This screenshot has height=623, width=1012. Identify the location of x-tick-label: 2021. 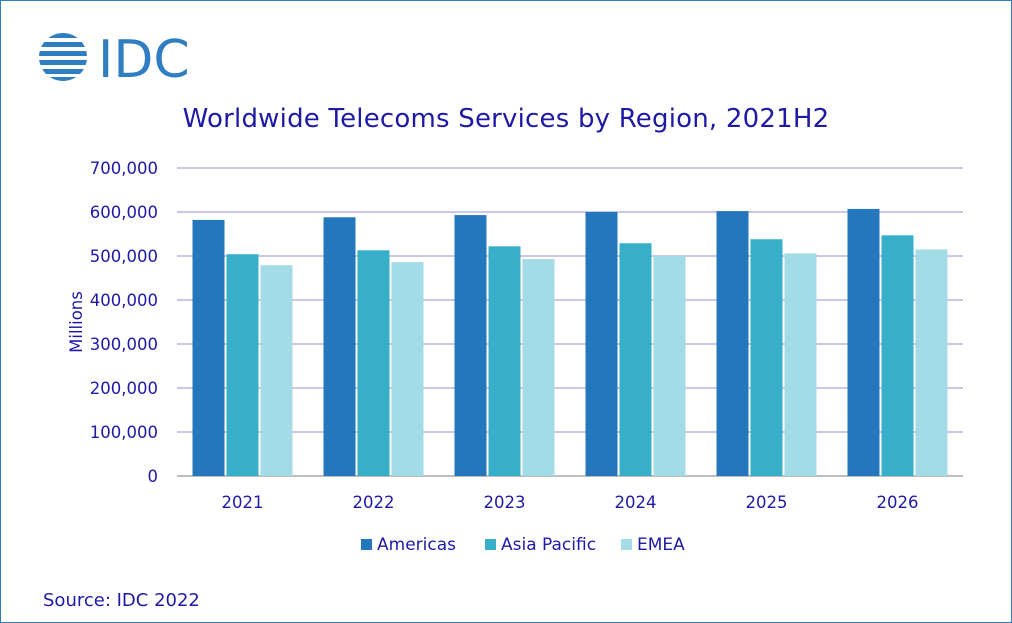
(243, 502).